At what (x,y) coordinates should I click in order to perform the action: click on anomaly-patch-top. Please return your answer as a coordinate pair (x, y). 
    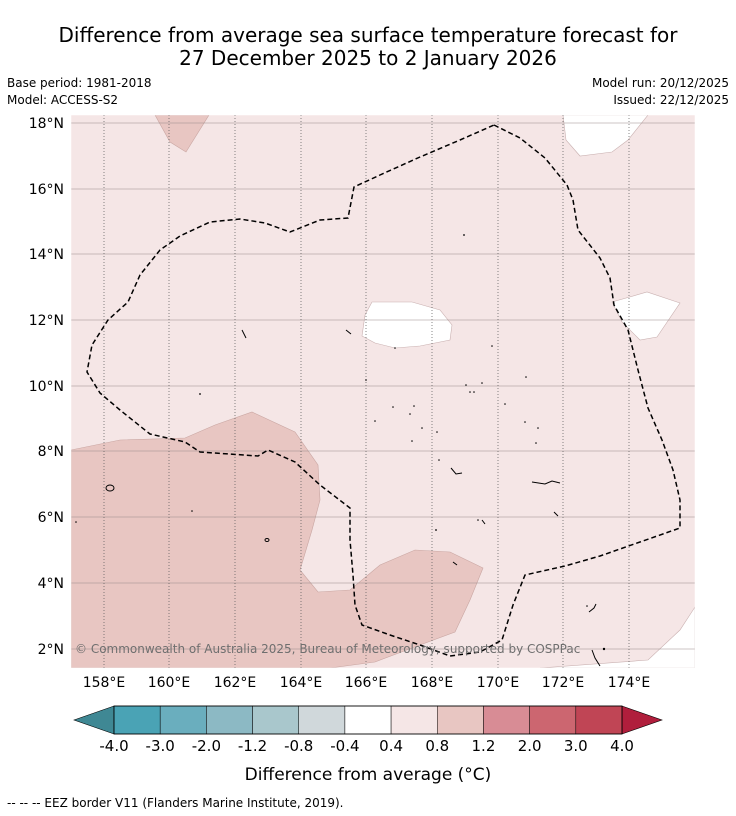
    Looking at the image, I should click on (182, 134).